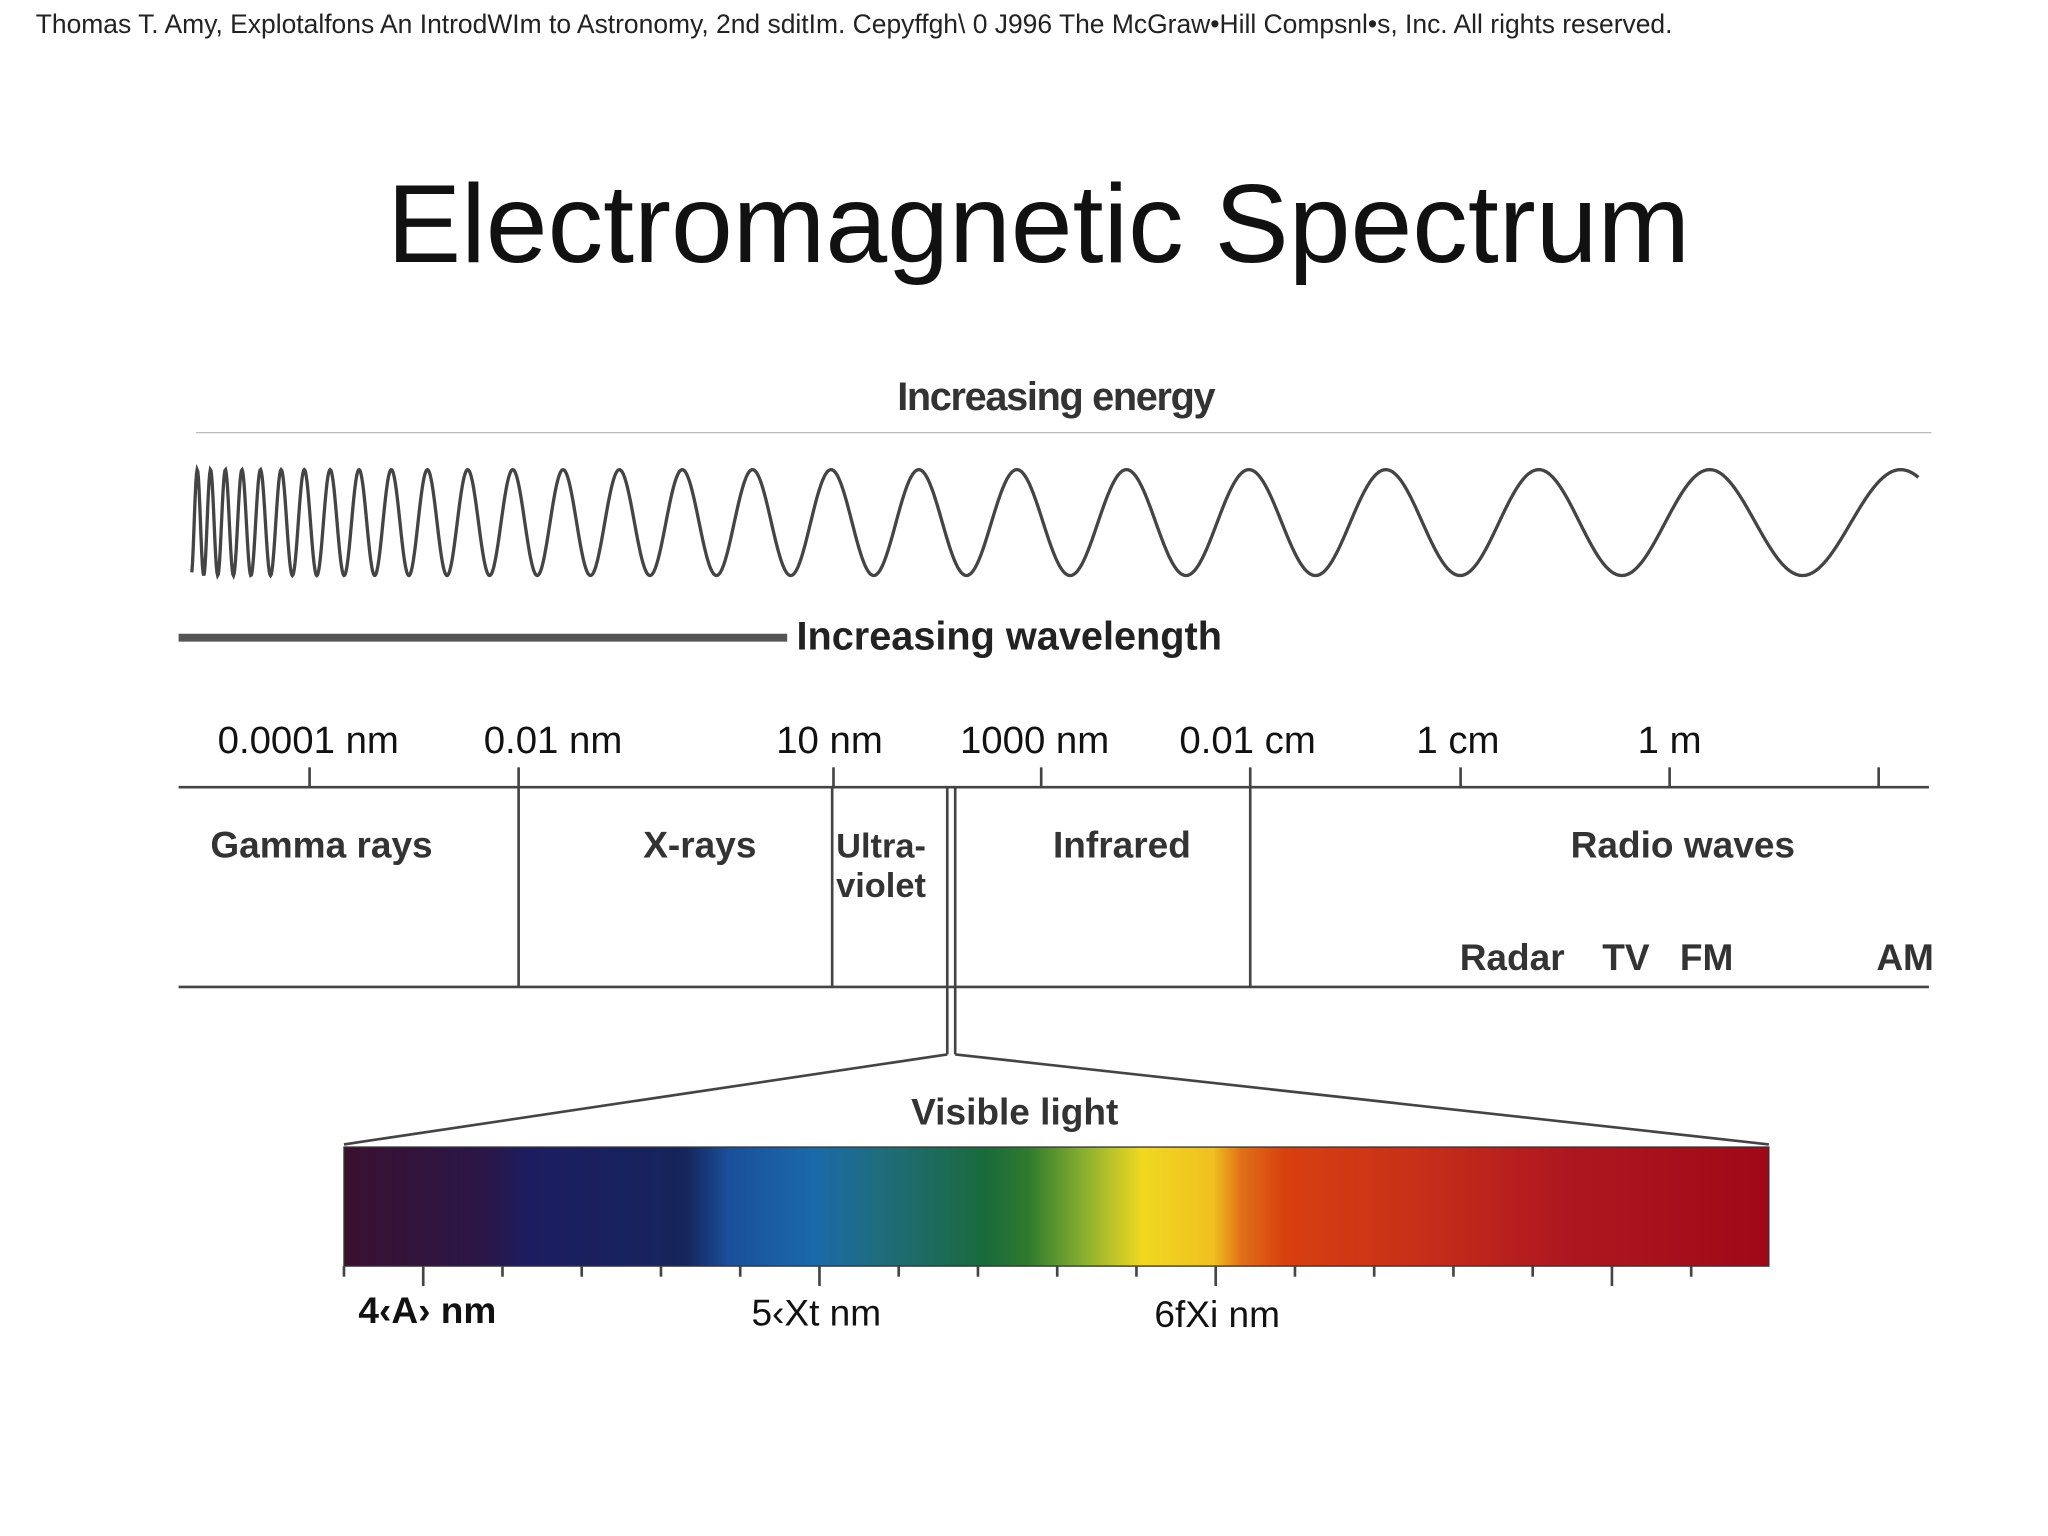 Image resolution: width=2048 pixels, height=1536 pixels. Describe the element at coordinates (881, 886) in the screenshot. I see `region-label: violet` at that location.